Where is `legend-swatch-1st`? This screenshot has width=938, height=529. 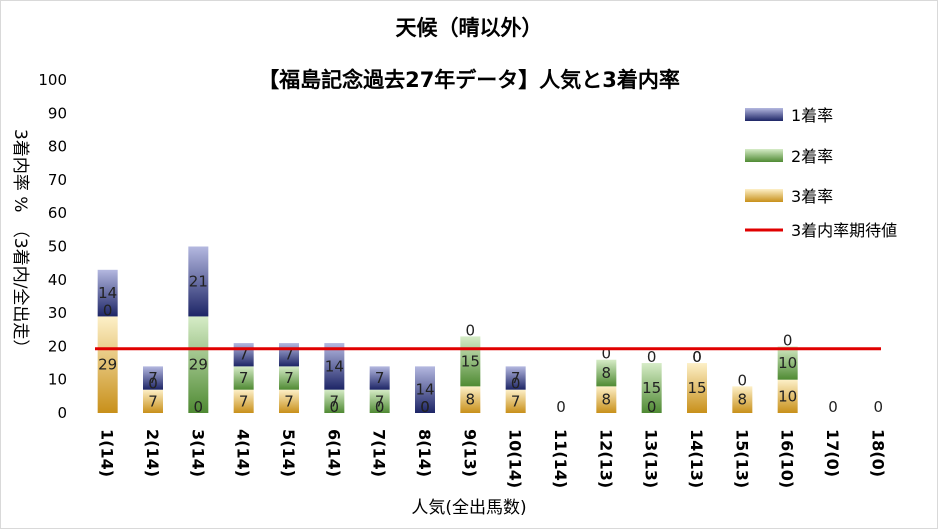 legend-swatch-1st is located at coordinates (764, 114).